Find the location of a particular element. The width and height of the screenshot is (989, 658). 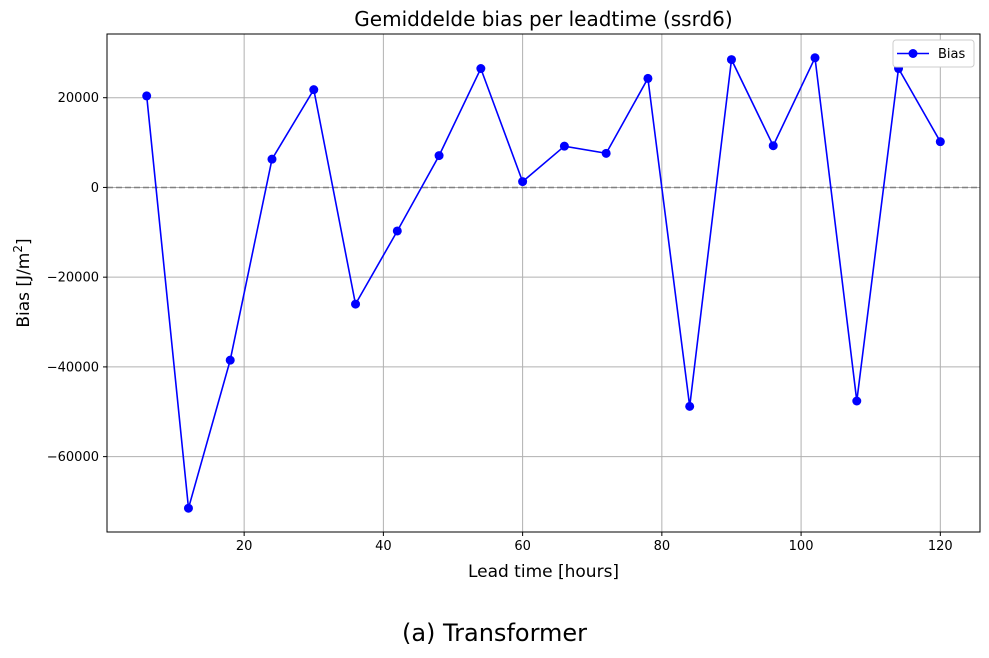

y-axis-label: Bias [J/m2] is located at coordinates (22, 282).